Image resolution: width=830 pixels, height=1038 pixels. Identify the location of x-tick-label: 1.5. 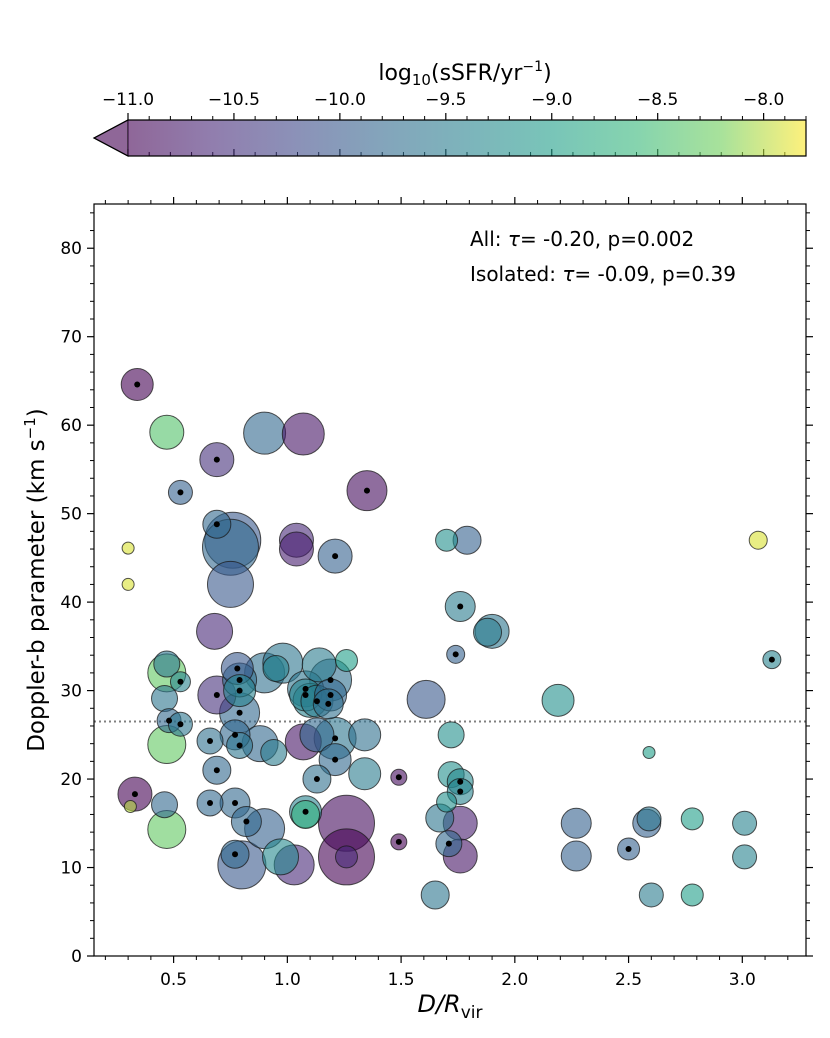
(401, 980).